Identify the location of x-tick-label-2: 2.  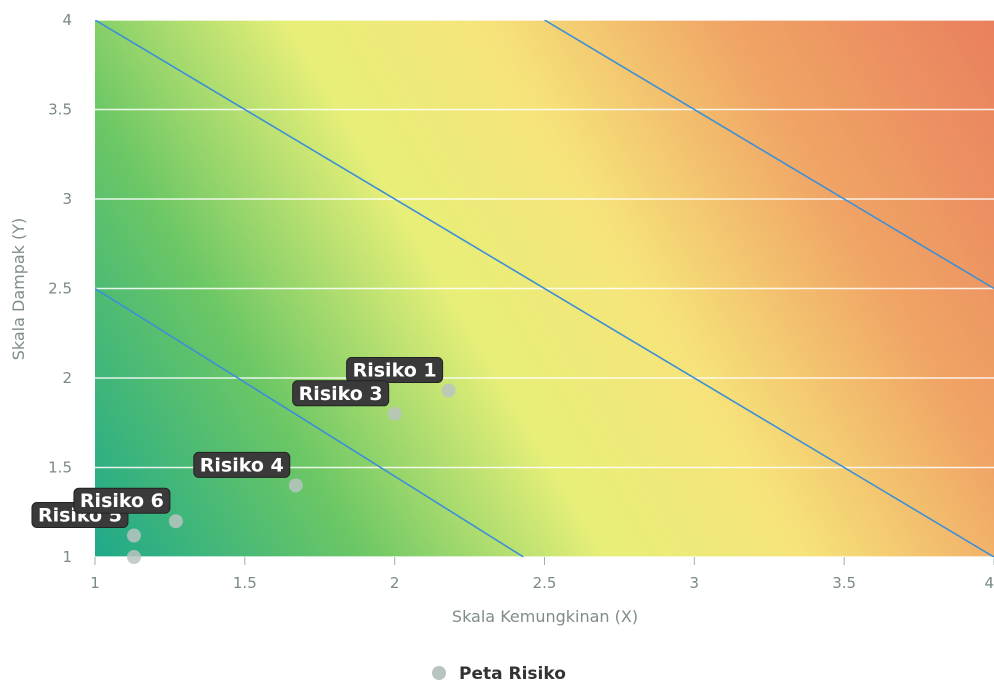
(395, 583).